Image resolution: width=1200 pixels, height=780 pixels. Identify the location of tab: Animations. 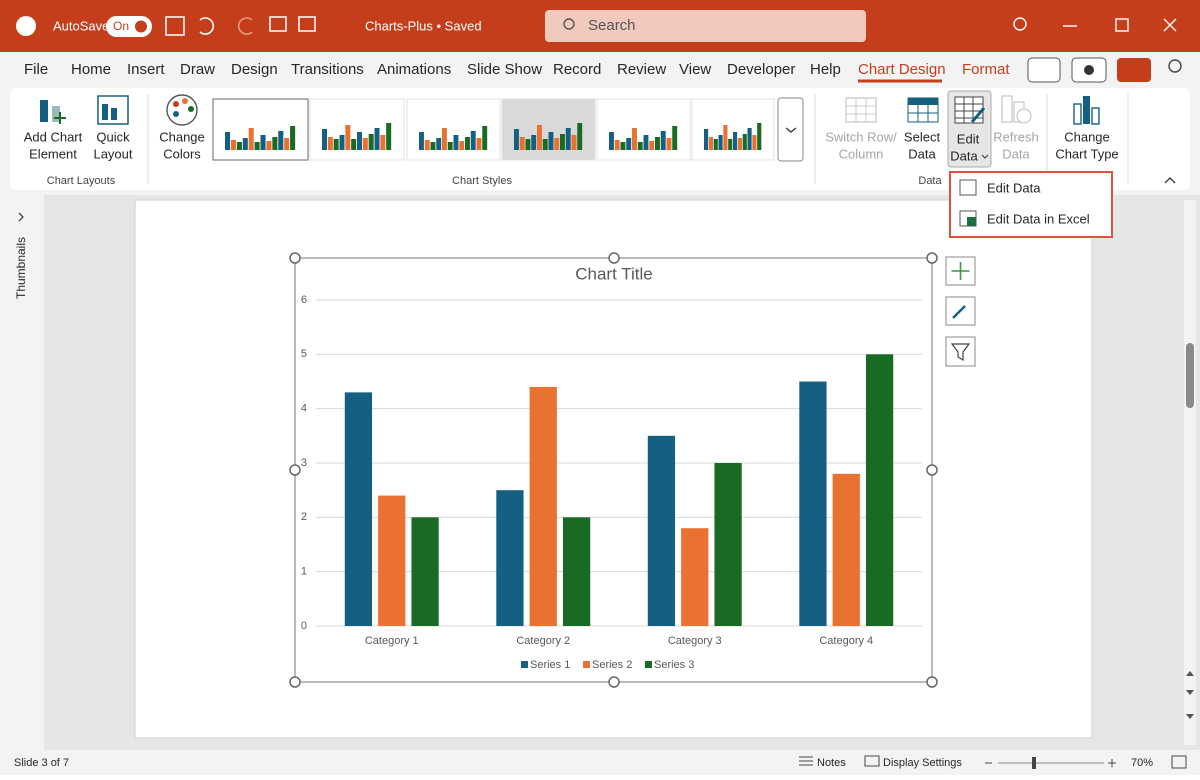
(414, 69).